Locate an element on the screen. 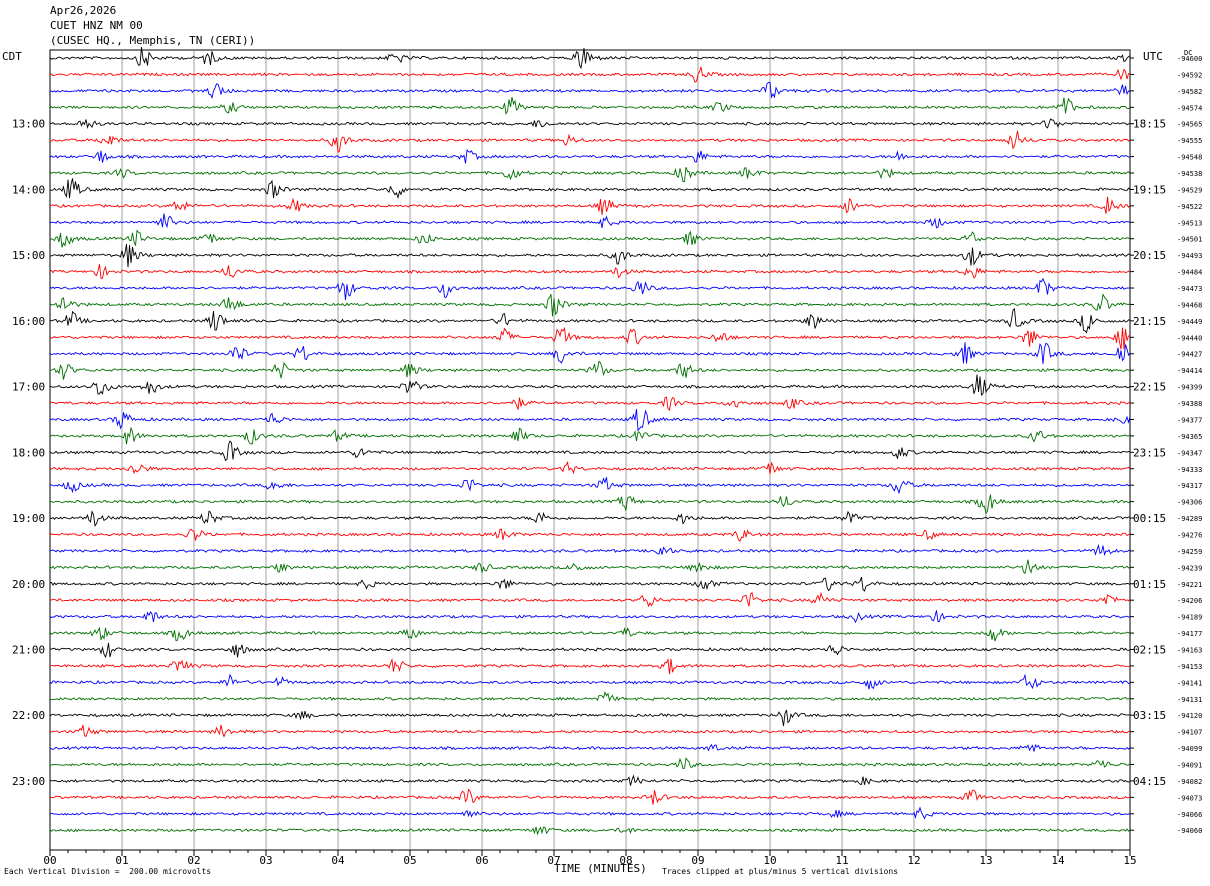  timezone-left-label: CDT is located at coordinates (12, 56).